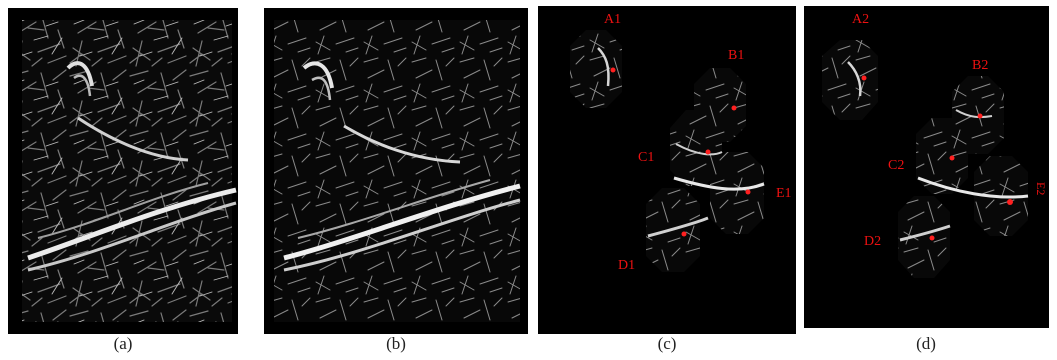 The width and height of the screenshot is (1057, 360). Describe the element at coordinates (896, 165) in the screenshot. I see `label-c2: C2` at that location.